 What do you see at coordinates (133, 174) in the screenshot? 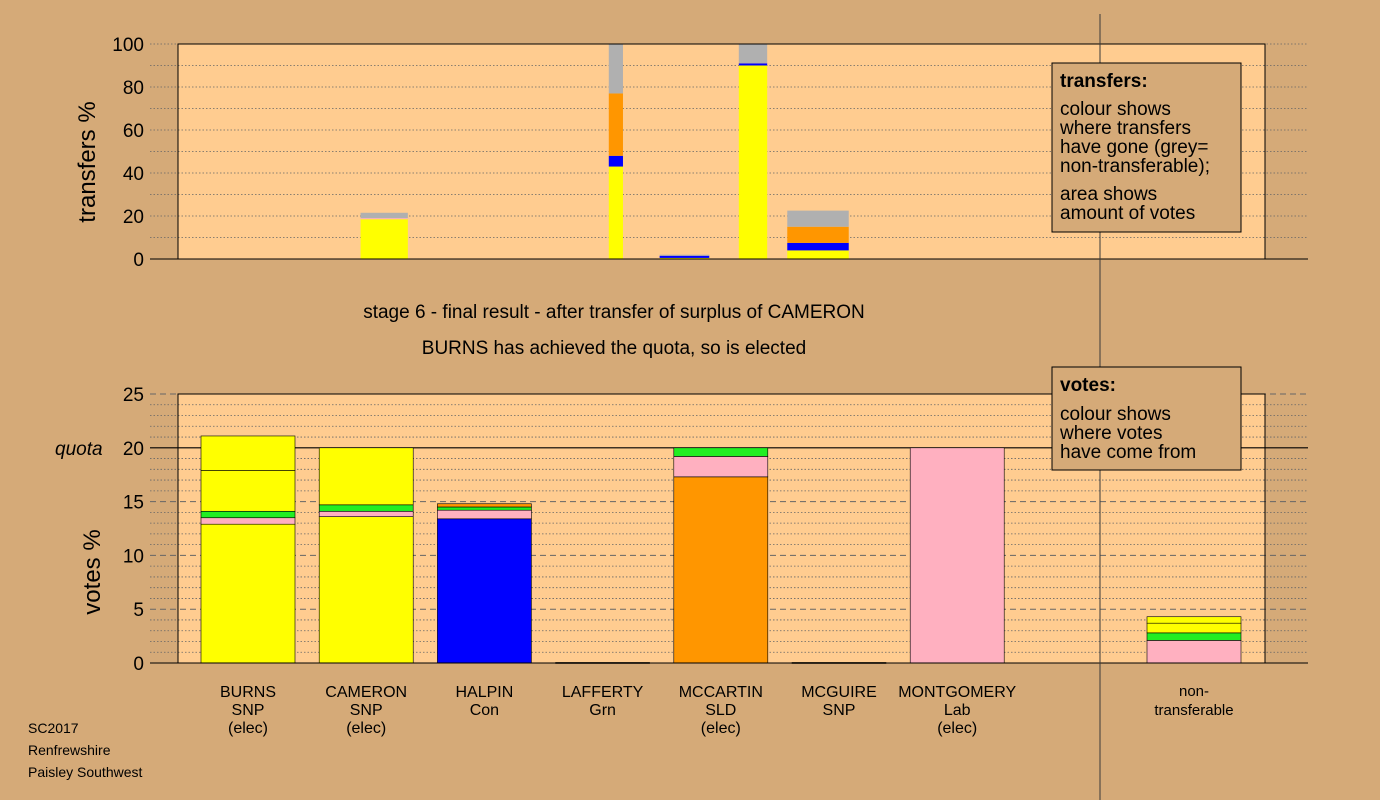
I see `y-tick-label: 40` at bounding box center [133, 174].